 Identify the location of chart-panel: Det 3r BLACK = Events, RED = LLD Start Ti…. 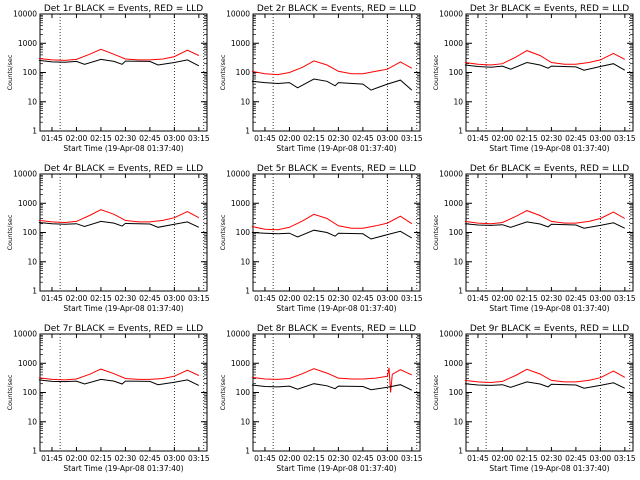
(534, 78).